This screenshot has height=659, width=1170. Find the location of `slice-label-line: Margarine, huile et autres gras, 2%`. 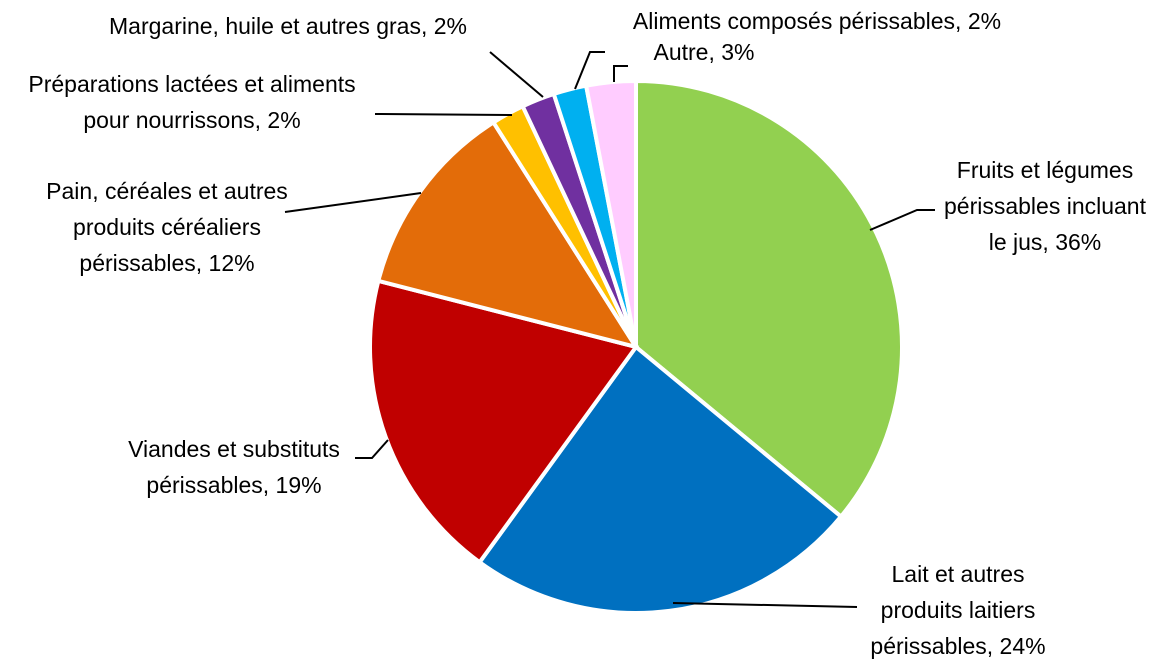

slice-label-line: Margarine, huile et autres gras, 2% is located at coordinates (288, 26).